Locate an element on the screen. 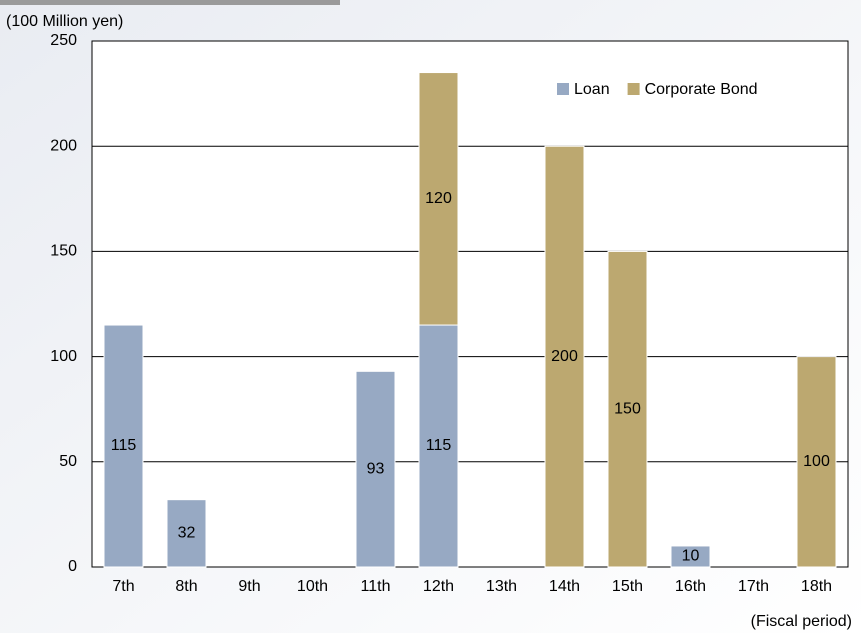  y-tick-label: 50 is located at coordinates (68, 461).